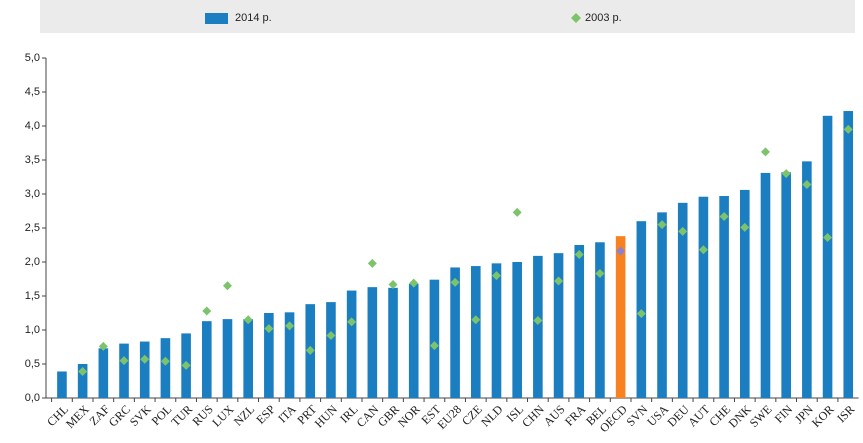 The image size is (863, 443). What do you see at coordinates (32, 262) in the screenshot?
I see `y-tick-label: 2,0` at bounding box center [32, 262].